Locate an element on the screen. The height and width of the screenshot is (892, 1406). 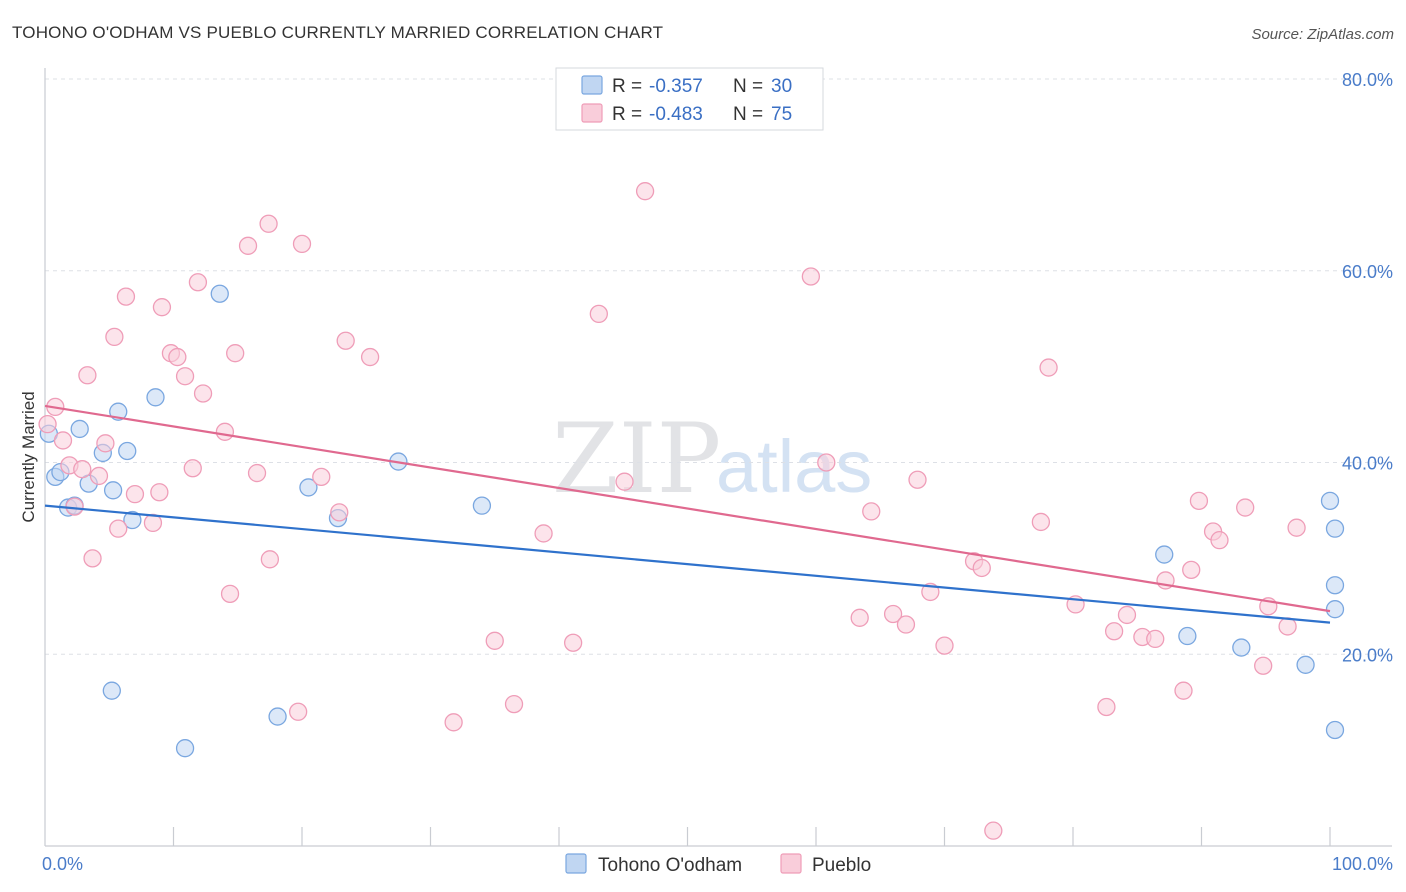
legend-n-label-pueblo: N = is located at coordinates (748, 114).